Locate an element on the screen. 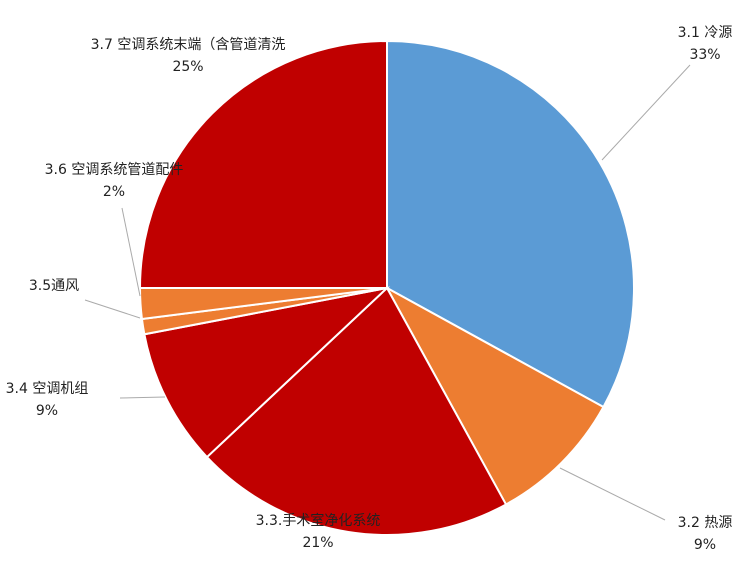 This screenshot has height=570, width=750. value-label: 25% is located at coordinates (187, 67).